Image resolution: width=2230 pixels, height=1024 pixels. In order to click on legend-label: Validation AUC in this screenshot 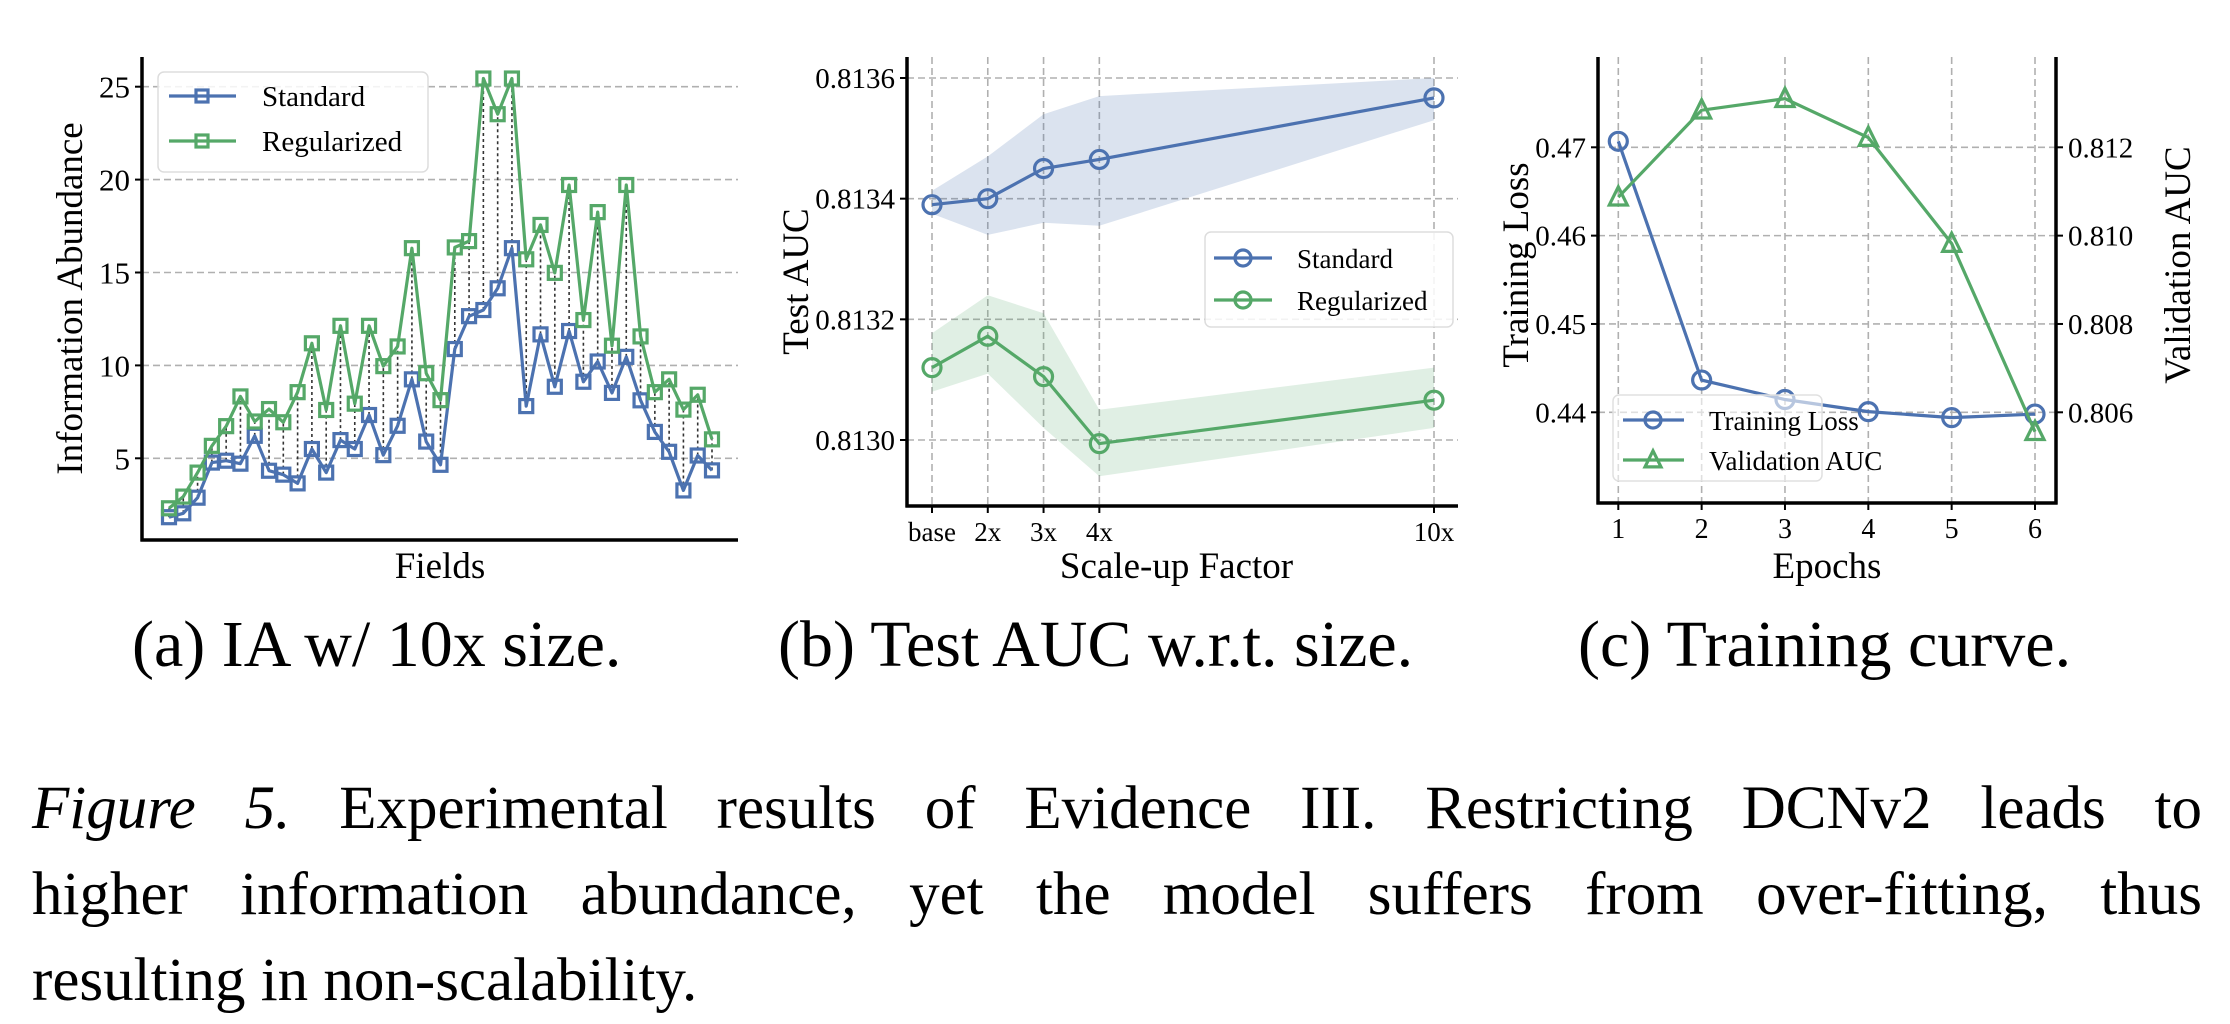, I will do `click(1795, 461)`.